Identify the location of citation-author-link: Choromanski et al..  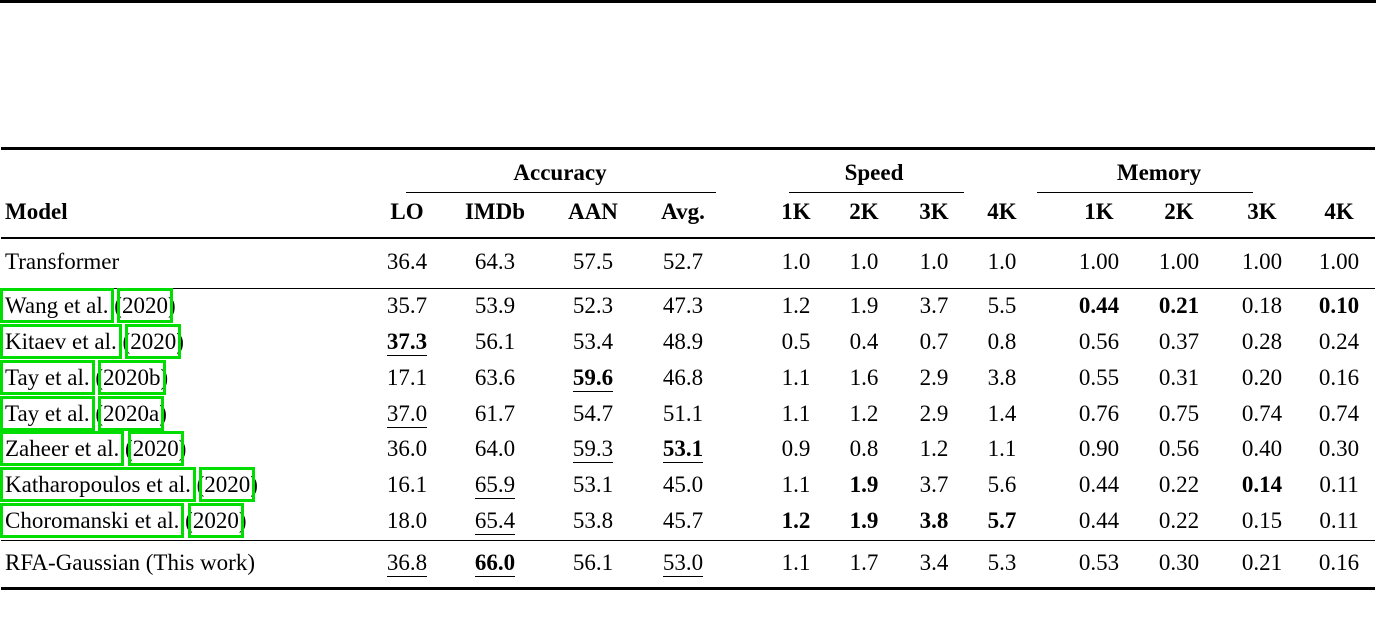
(92, 520).